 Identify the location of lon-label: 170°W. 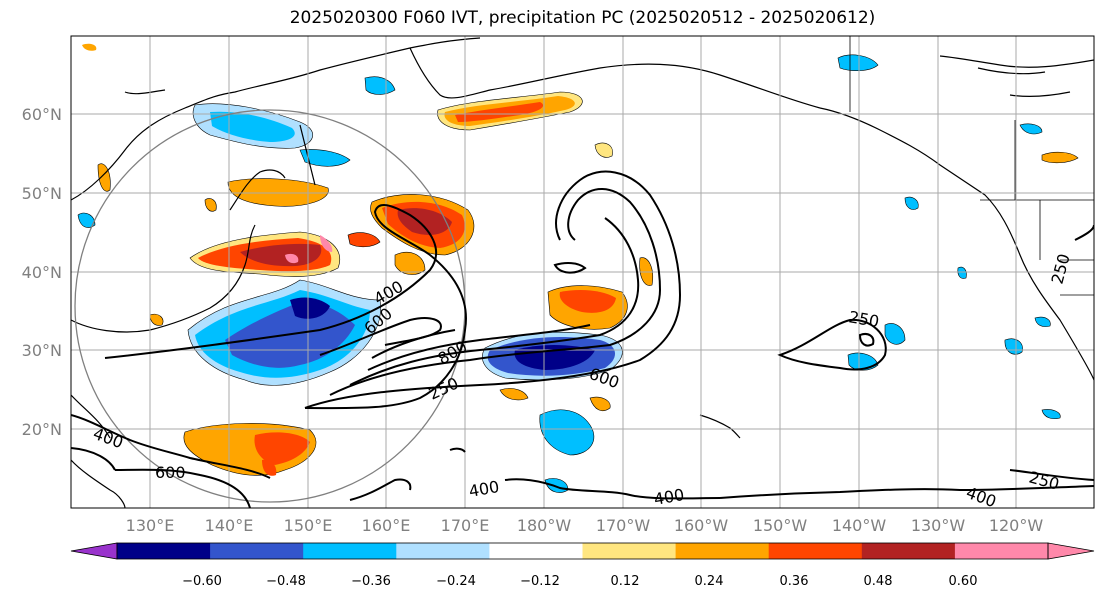
(623, 525).